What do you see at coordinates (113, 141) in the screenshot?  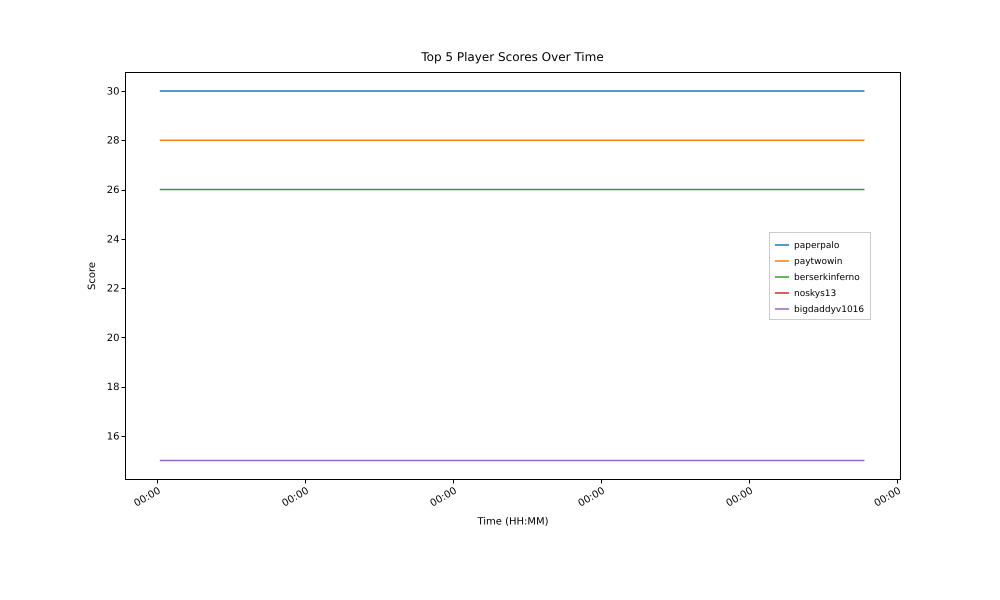 I see `y-tick-label: 28` at bounding box center [113, 141].